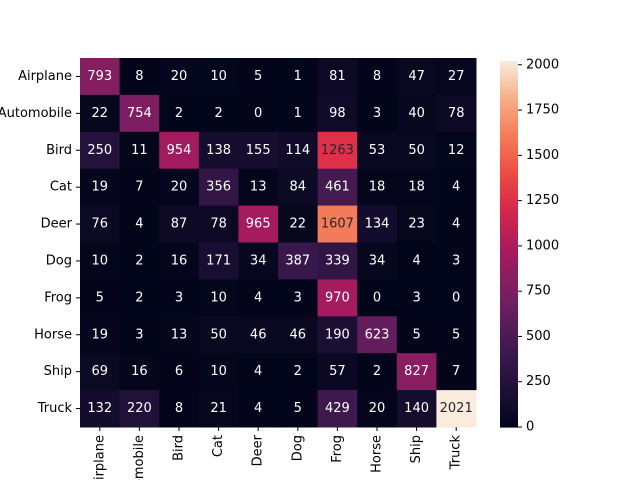  What do you see at coordinates (377, 454) in the screenshot?
I see `x-tick-label: Horse` at bounding box center [377, 454].